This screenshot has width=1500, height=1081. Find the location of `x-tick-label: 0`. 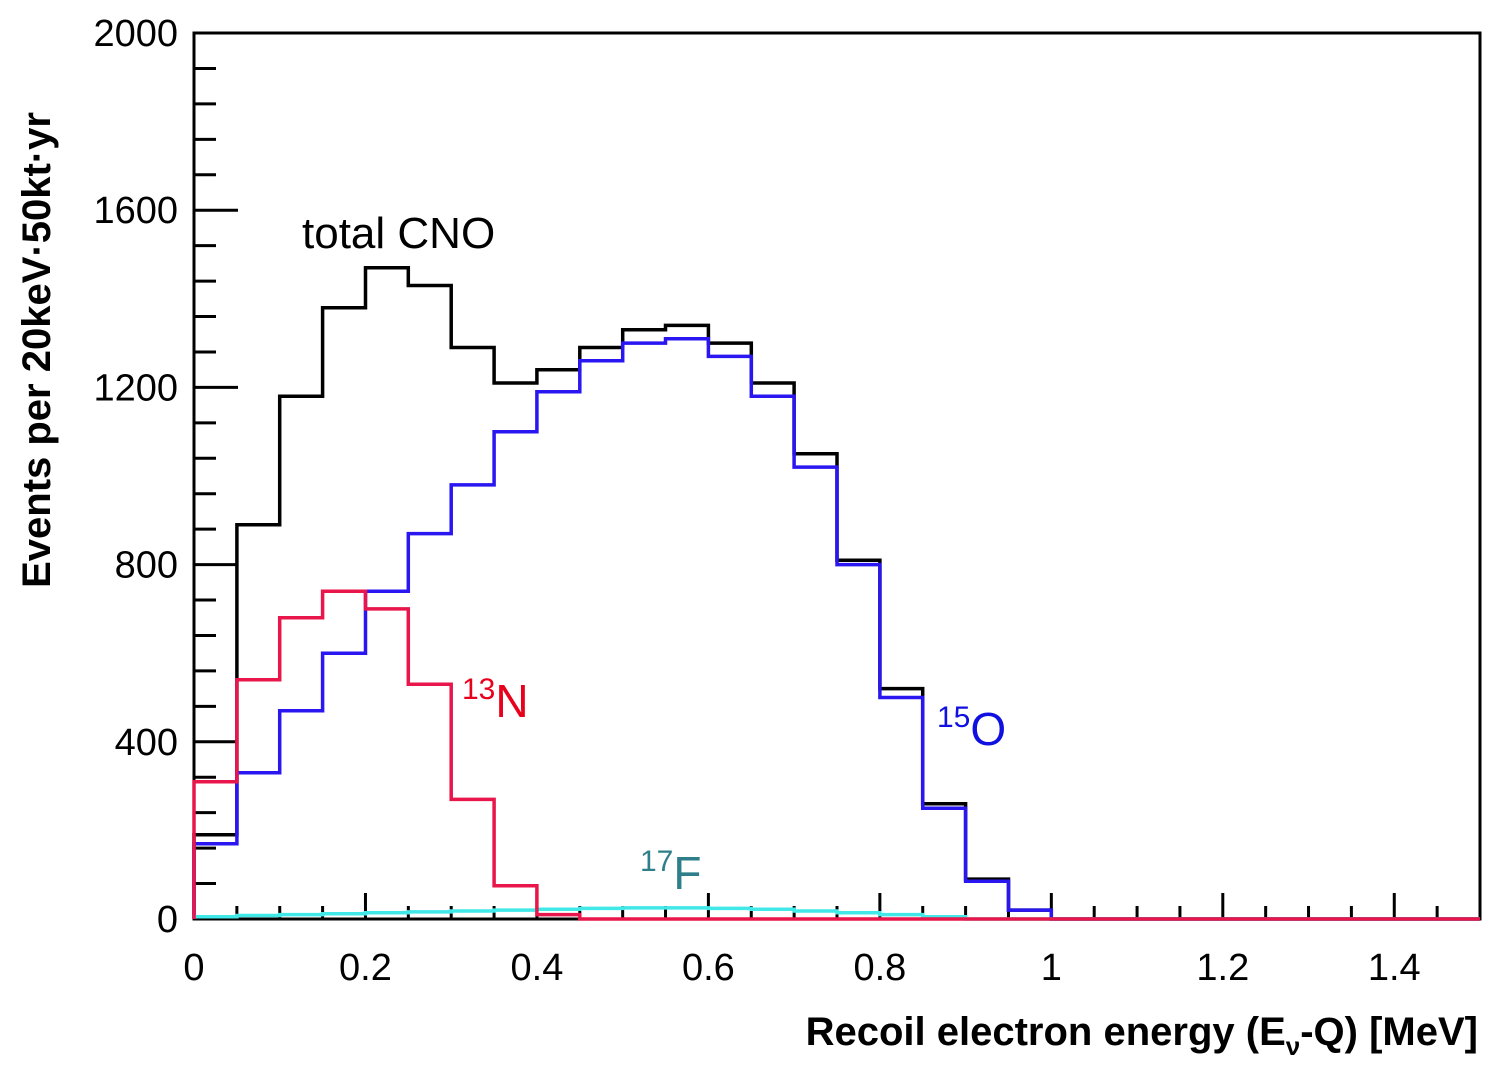

x-tick-label: 0 is located at coordinates (193, 968).